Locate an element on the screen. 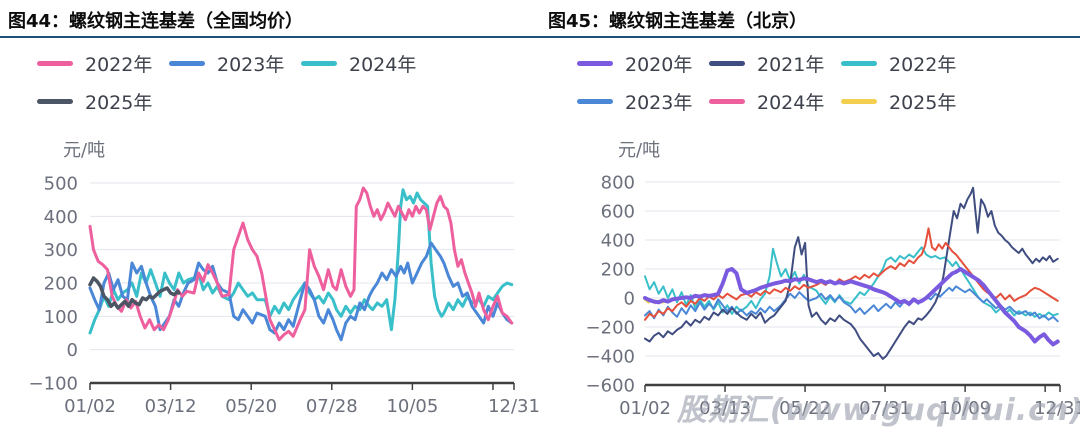  y-tick-label: −600 is located at coordinates (610, 386).